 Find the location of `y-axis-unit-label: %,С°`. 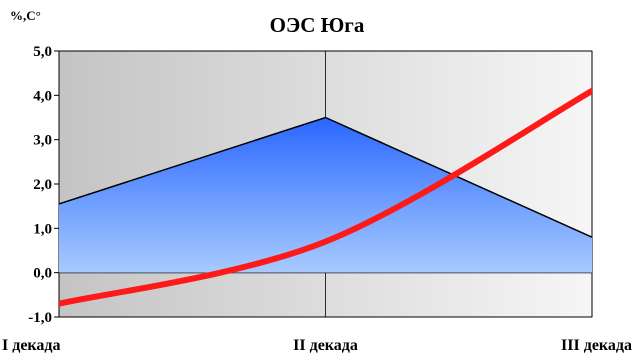

y-axis-unit-label: %,С° is located at coordinates (25, 15).